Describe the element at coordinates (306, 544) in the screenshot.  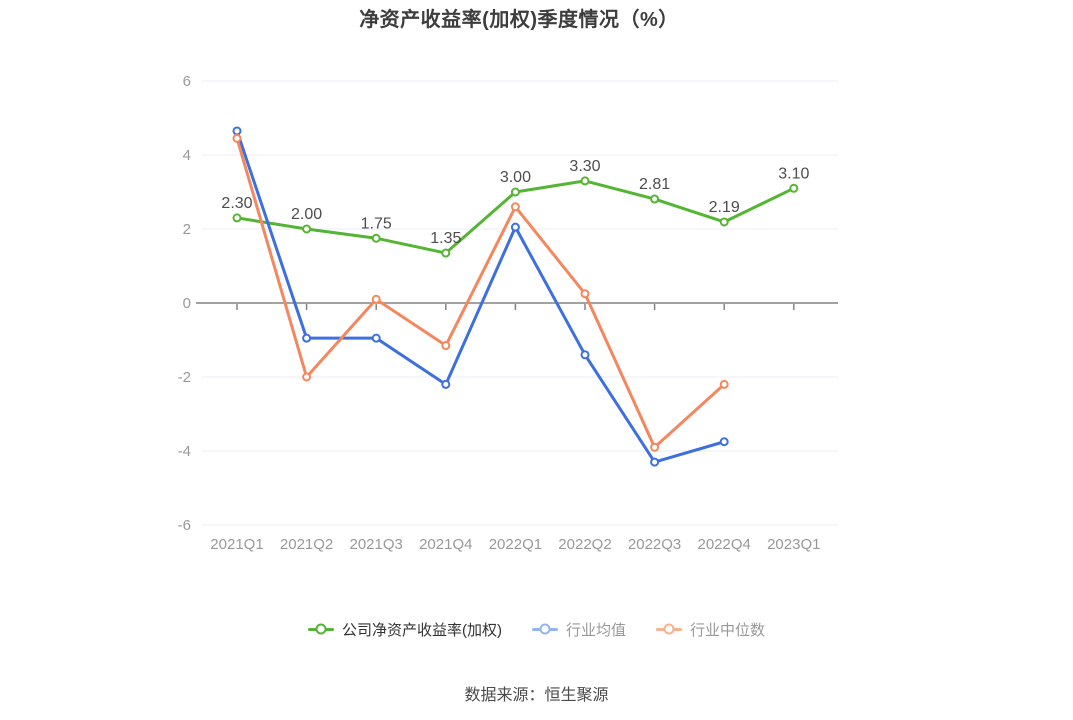
I see `x-axis-tick-label: 2021Q2` at that location.